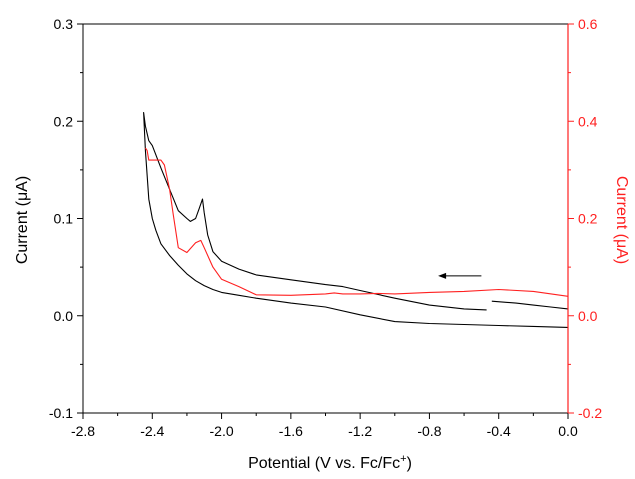 The height and width of the screenshot is (479, 635). What do you see at coordinates (588, 219) in the screenshot?
I see `y-right-tick-label: 0.2` at bounding box center [588, 219].